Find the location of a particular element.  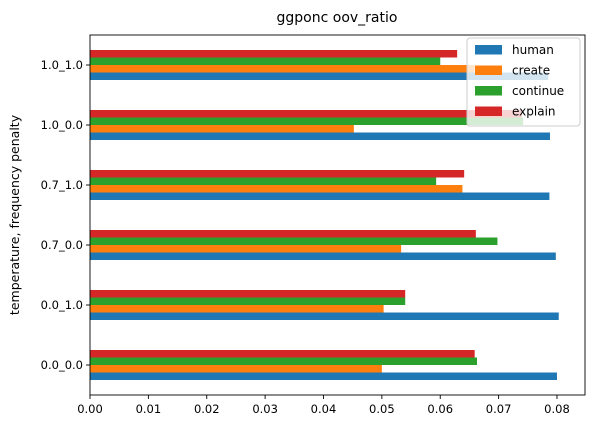

y-tick-label: 1.0_0.0 is located at coordinates (62, 125).